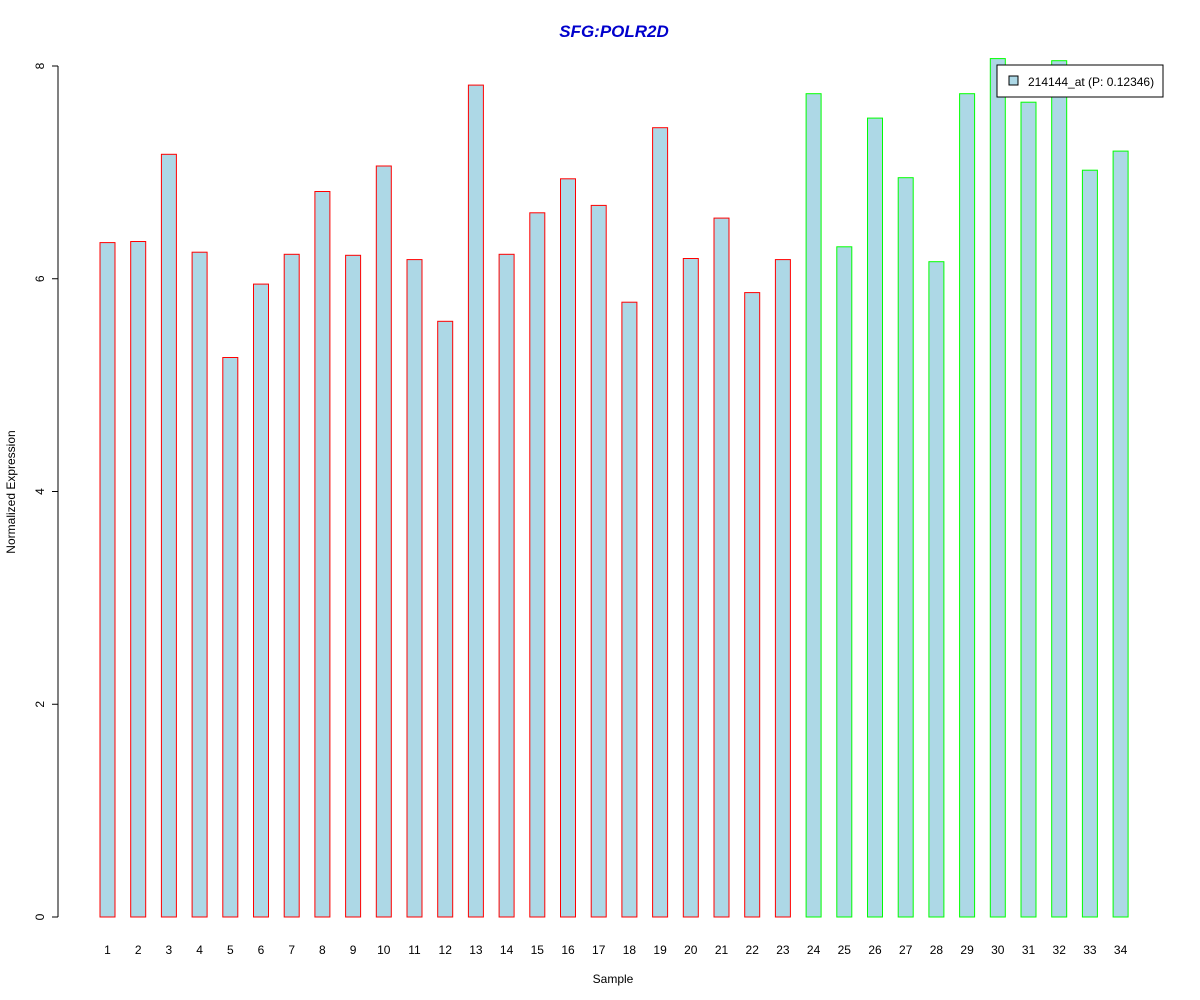  Describe the element at coordinates (476, 950) in the screenshot. I see `x-tick-label: 13` at that location.